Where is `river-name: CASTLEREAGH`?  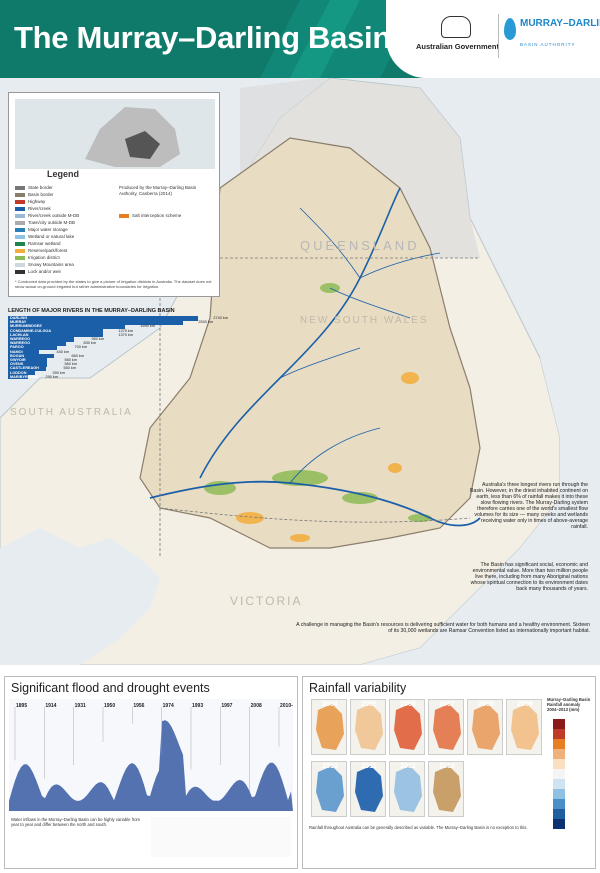 river-name: CASTLEREAGH is located at coordinates (24, 368).